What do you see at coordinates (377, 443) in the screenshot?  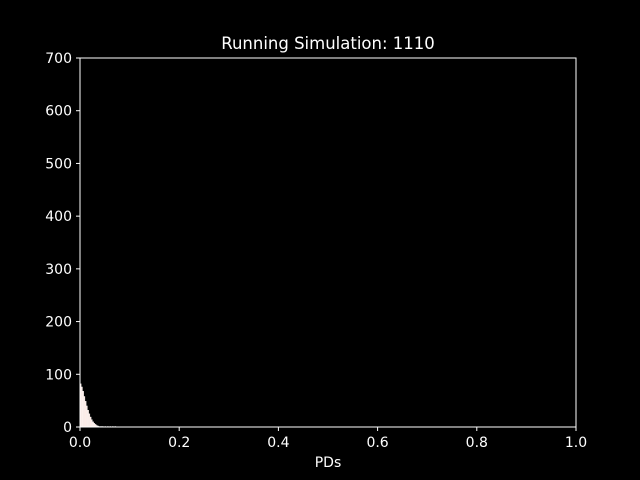 I see `x-tick-label: 0.6` at bounding box center [377, 443].